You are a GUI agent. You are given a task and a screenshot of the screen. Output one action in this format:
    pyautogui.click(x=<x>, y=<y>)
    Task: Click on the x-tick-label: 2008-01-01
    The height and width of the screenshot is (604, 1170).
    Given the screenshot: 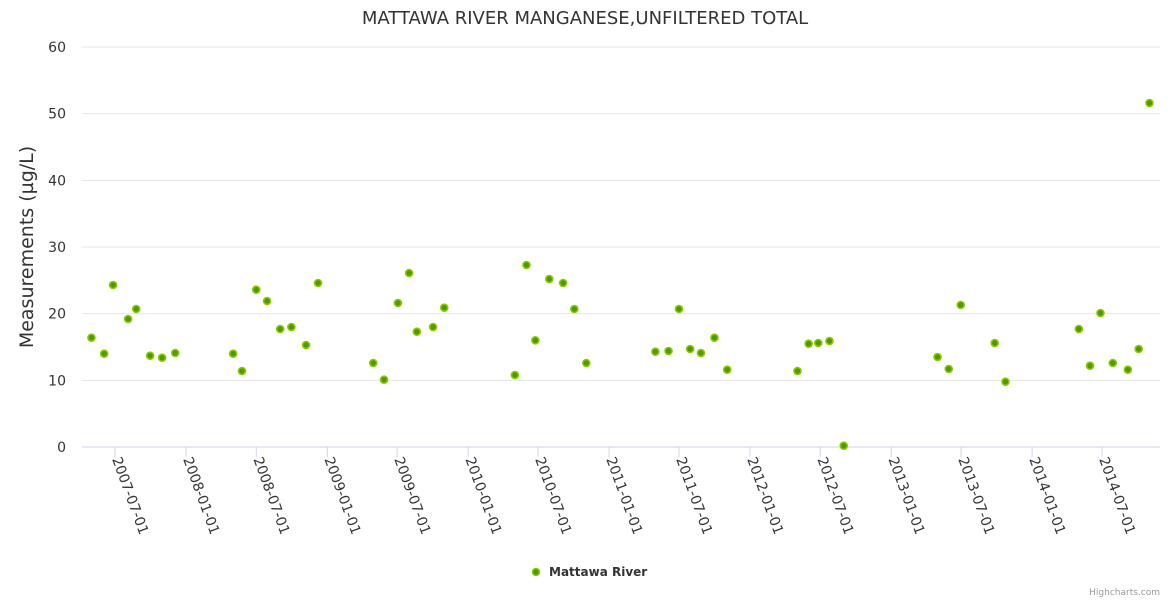 What is the action you would take?
    pyautogui.click(x=200, y=496)
    